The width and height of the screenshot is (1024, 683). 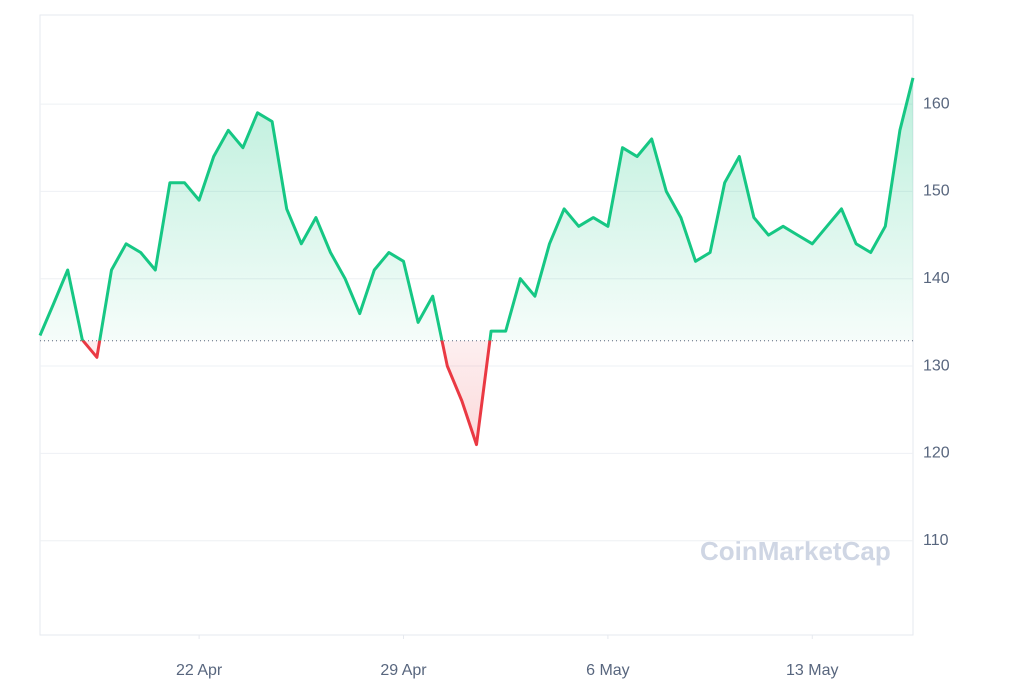 What do you see at coordinates (936, 103) in the screenshot?
I see `y-tick-label: 160` at bounding box center [936, 103].